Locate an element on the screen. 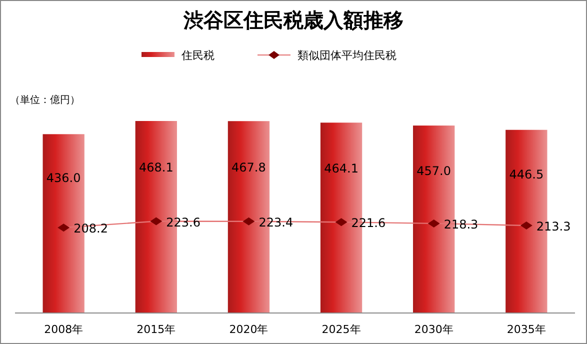 Image resolution: width=587 pixels, height=344 pixels. data-label: 446.5 is located at coordinates (526, 174).